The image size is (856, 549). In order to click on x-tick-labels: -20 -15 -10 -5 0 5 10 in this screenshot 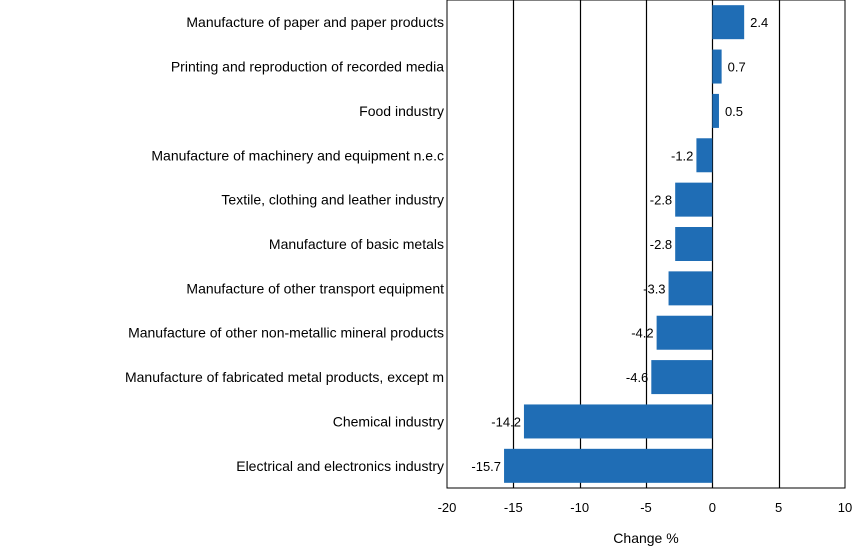, I will do `click(645, 507)`.